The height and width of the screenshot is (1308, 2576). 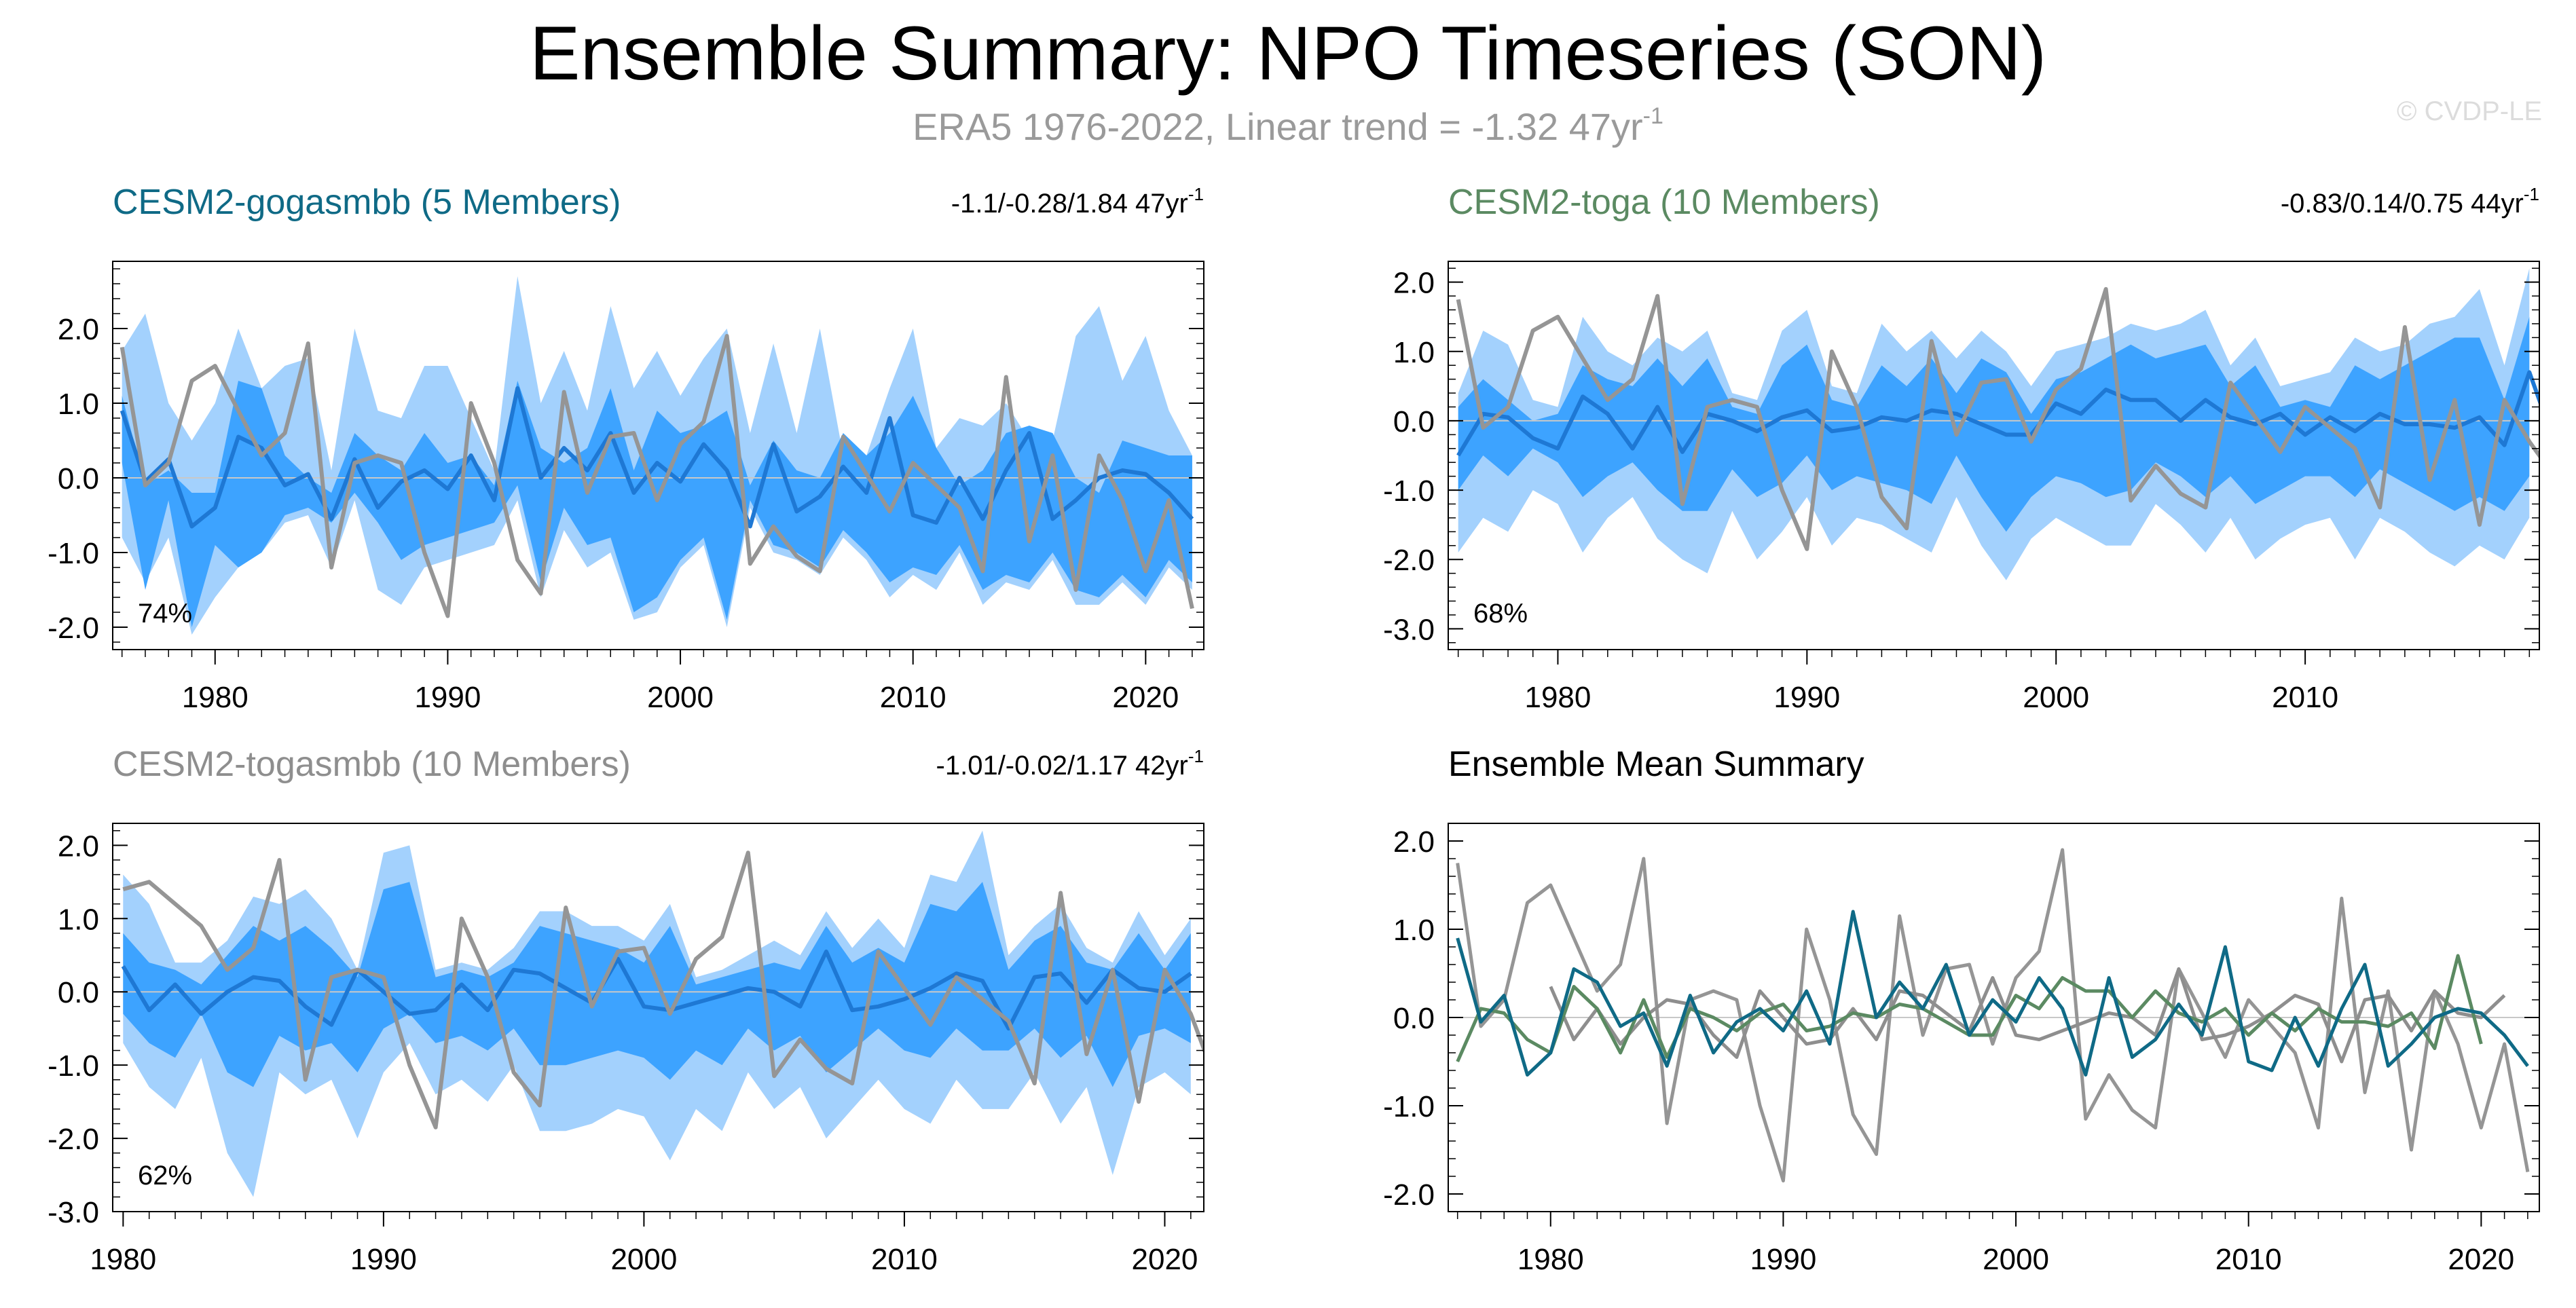 What do you see at coordinates (2402, 204) in the screenshot?
I see `trend-label-text: -0.83/0.14/0.75 44yr` at bounding box center [2402, 204].